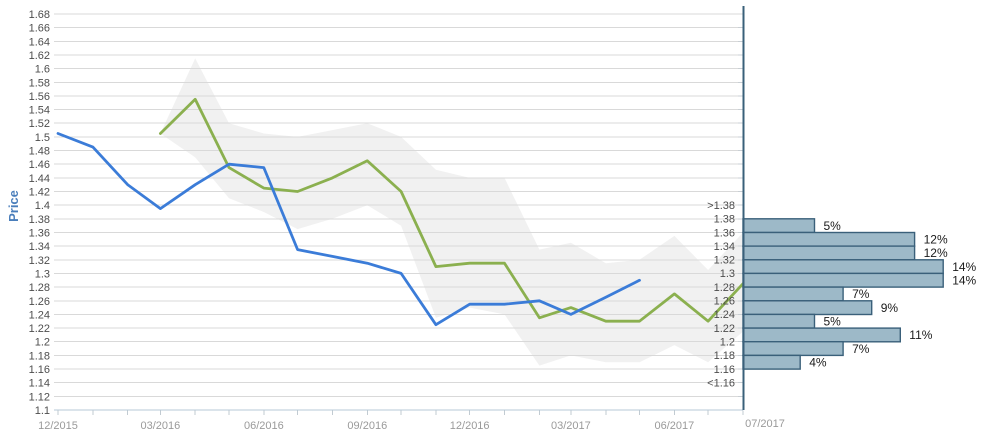  I want to click on y-tick-label: 1.48, so click(39, 152).